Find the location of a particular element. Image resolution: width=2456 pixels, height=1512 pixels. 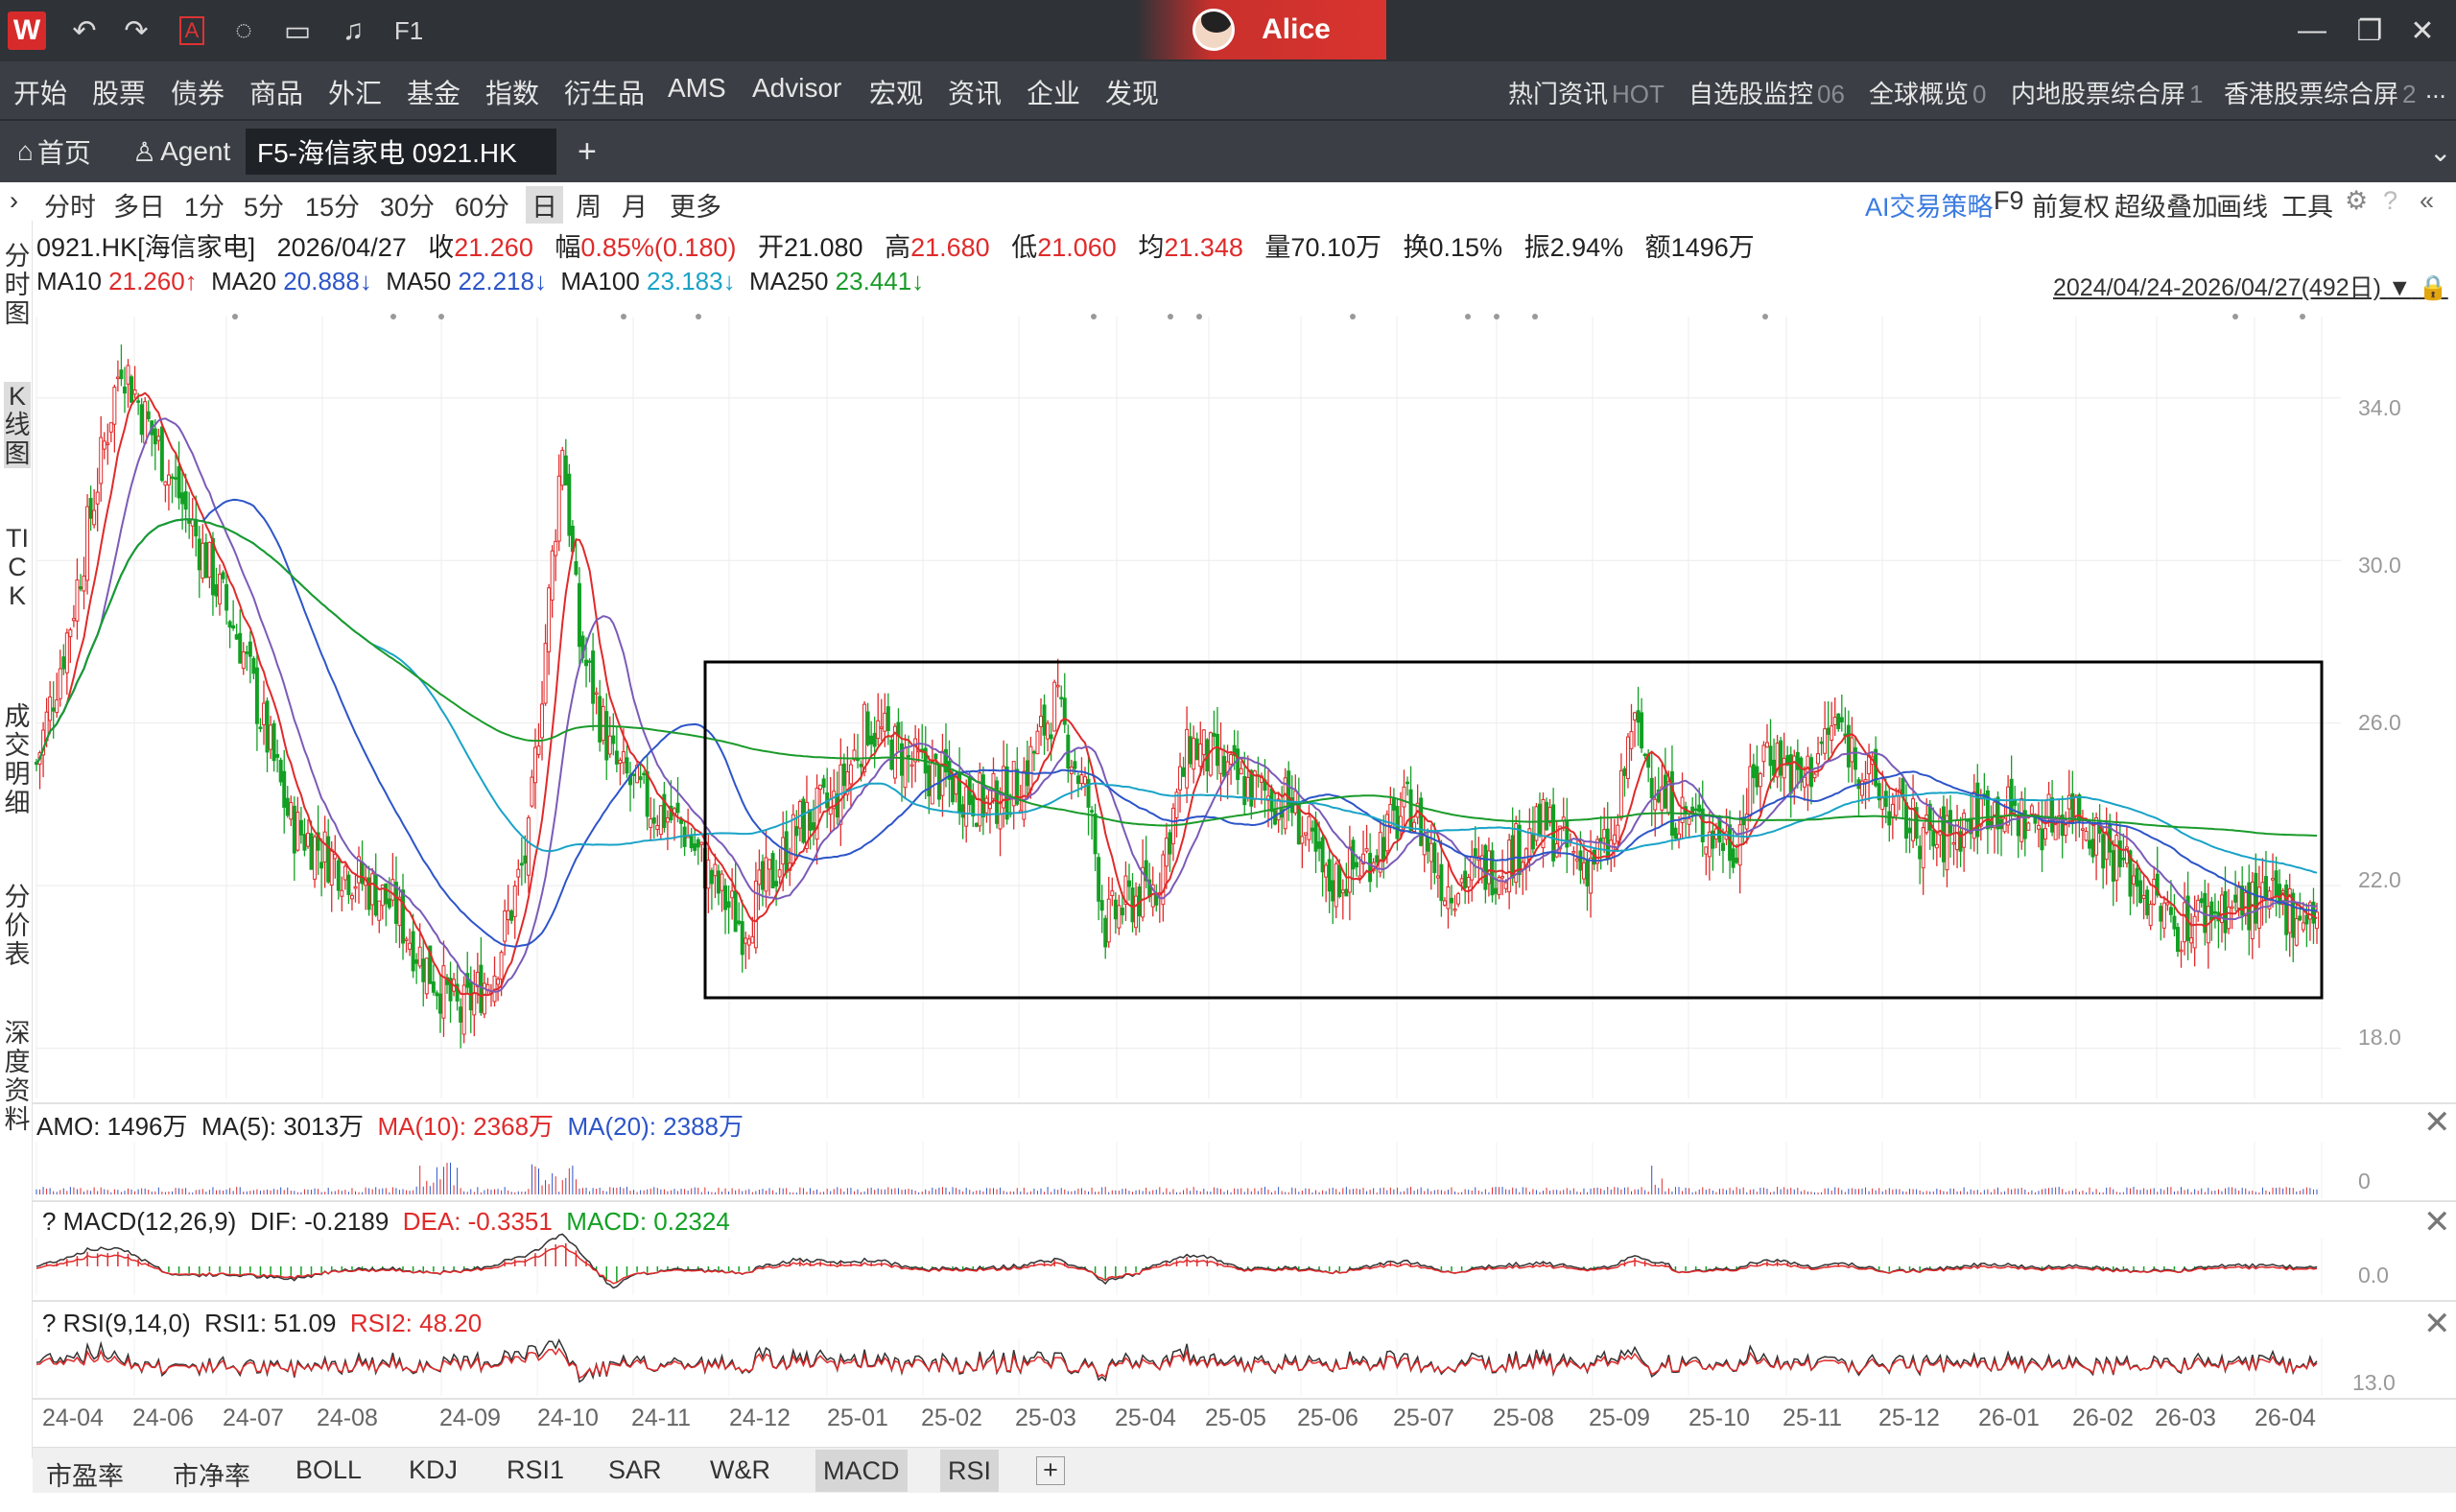

menu-item-ams: AMS is located at coordinates (697, 88).